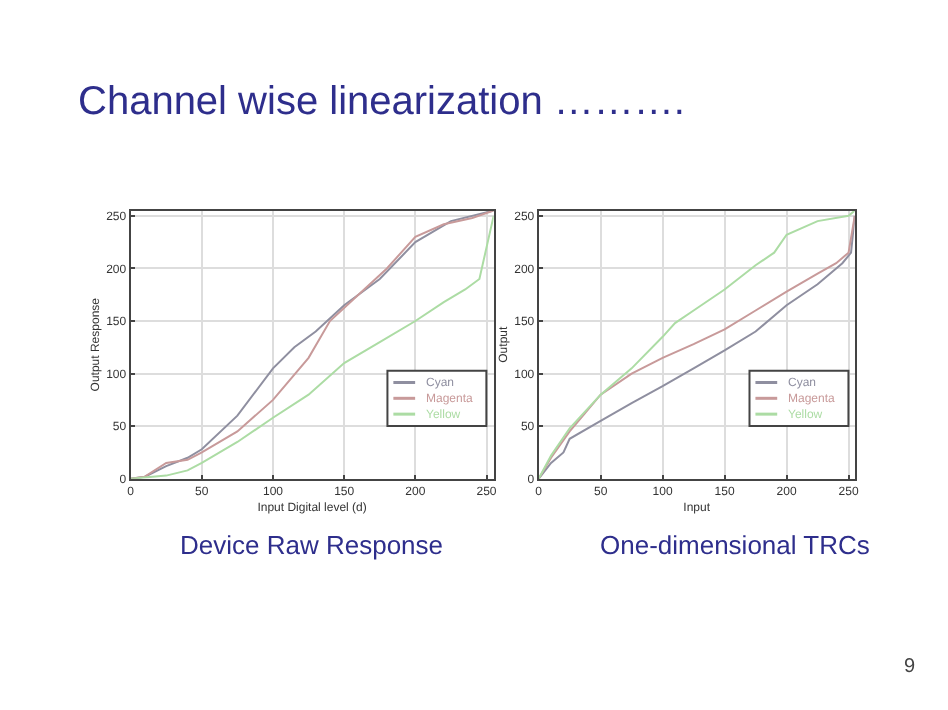 This screenshot has width=948, height=710. What do you see at coordinates (381, 102) in the screenshot?
I see `chart-title: Channel wise linearization ……….` at bounding box center [381, 102].